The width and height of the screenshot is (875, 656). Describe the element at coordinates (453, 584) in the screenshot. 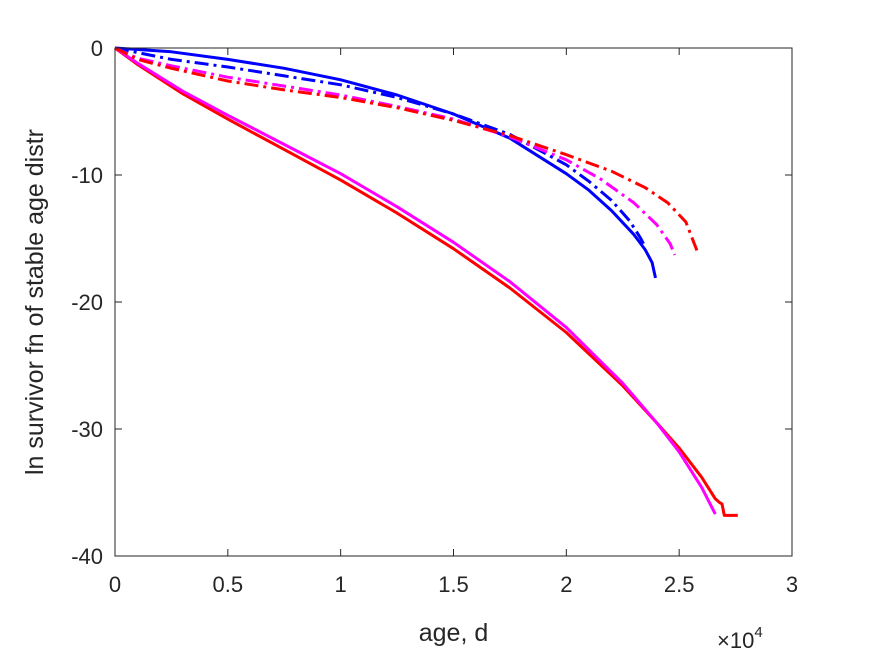

I see `x-tick-label: 1.5` at that location.